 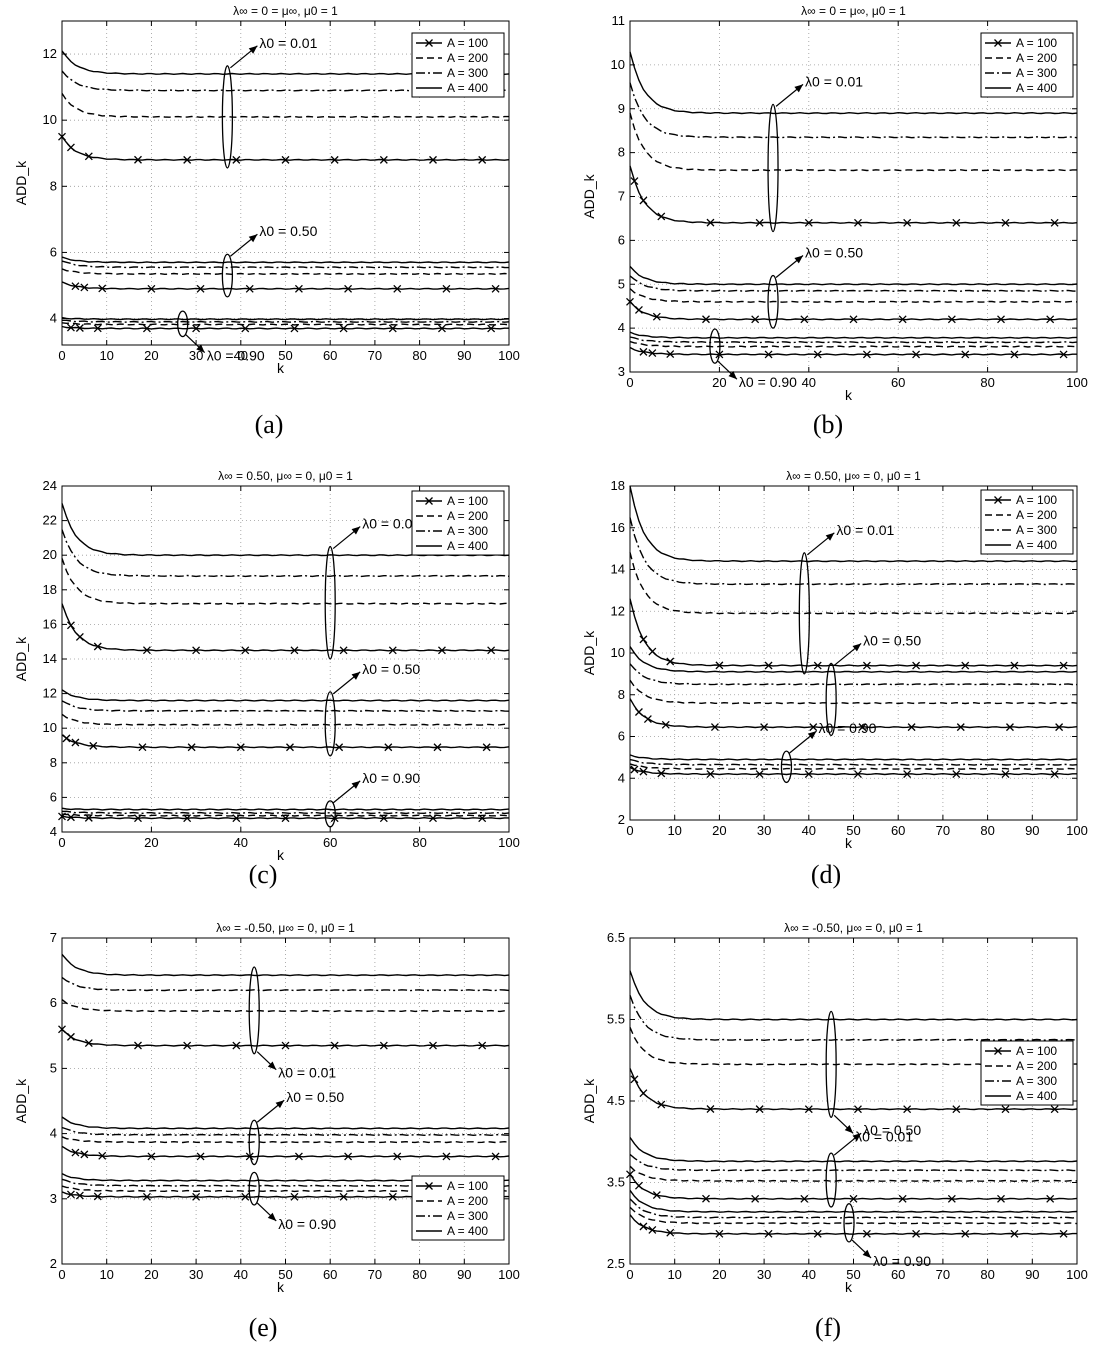 I want to click on y-tick-label: 4, so click(x=621, y=327).